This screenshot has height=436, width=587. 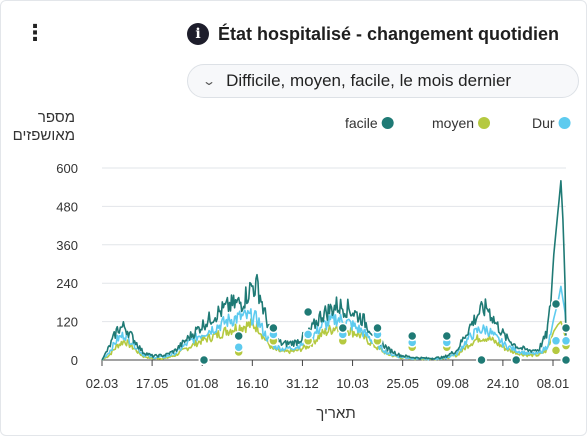 What do you see at coordinates (484, 123) in the screenshot?
I see `legend-marker-moyen` at bounding box center [484, 123].